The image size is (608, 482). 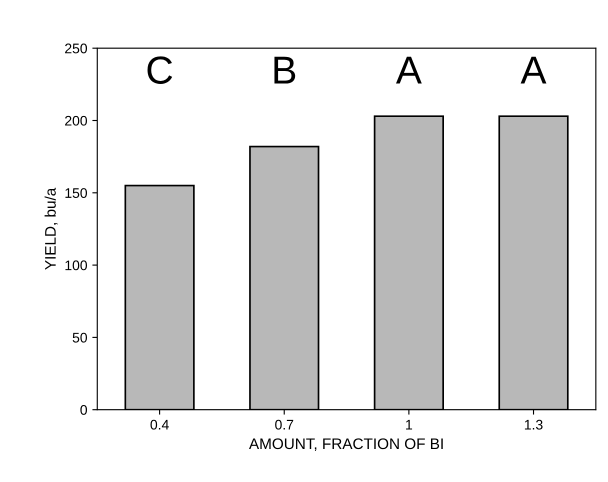 I want to click on y-tick-label: 100, so click(x=76, y=265).